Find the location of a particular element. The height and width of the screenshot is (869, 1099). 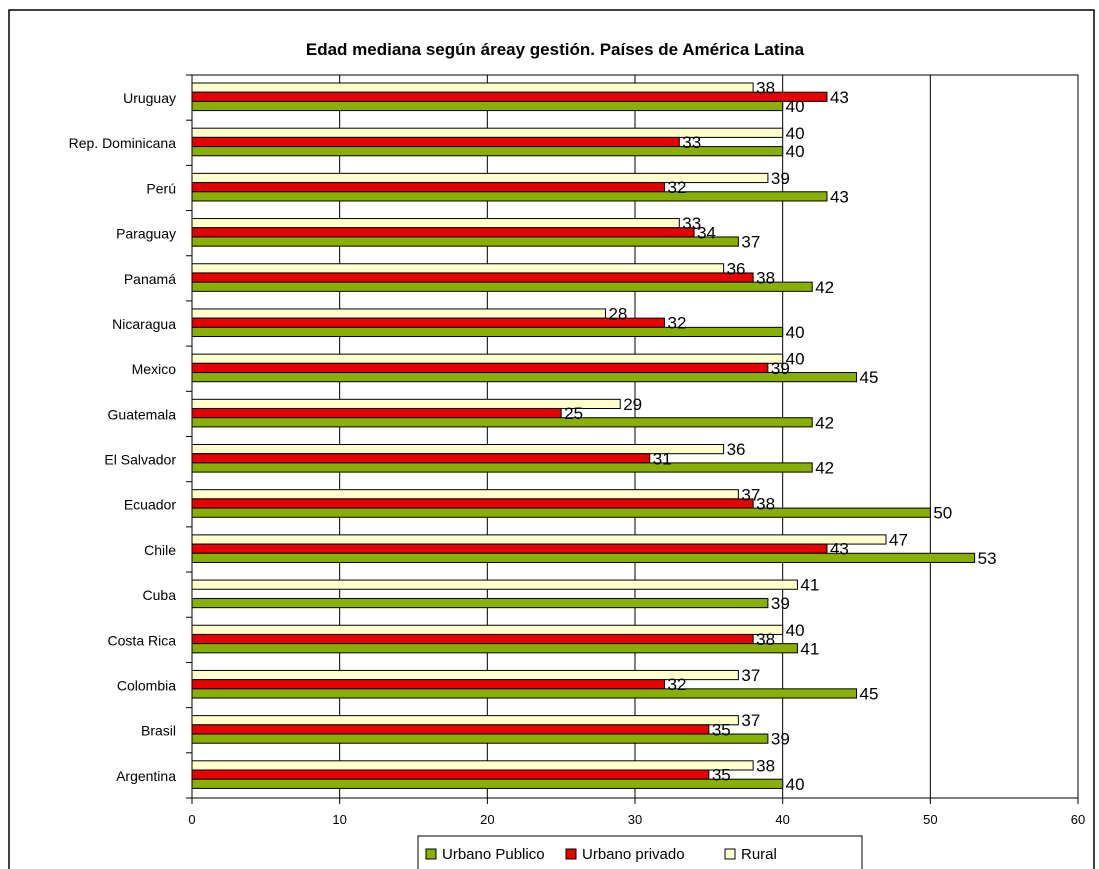

data-label: 41 is located at coordinates (809, 648).